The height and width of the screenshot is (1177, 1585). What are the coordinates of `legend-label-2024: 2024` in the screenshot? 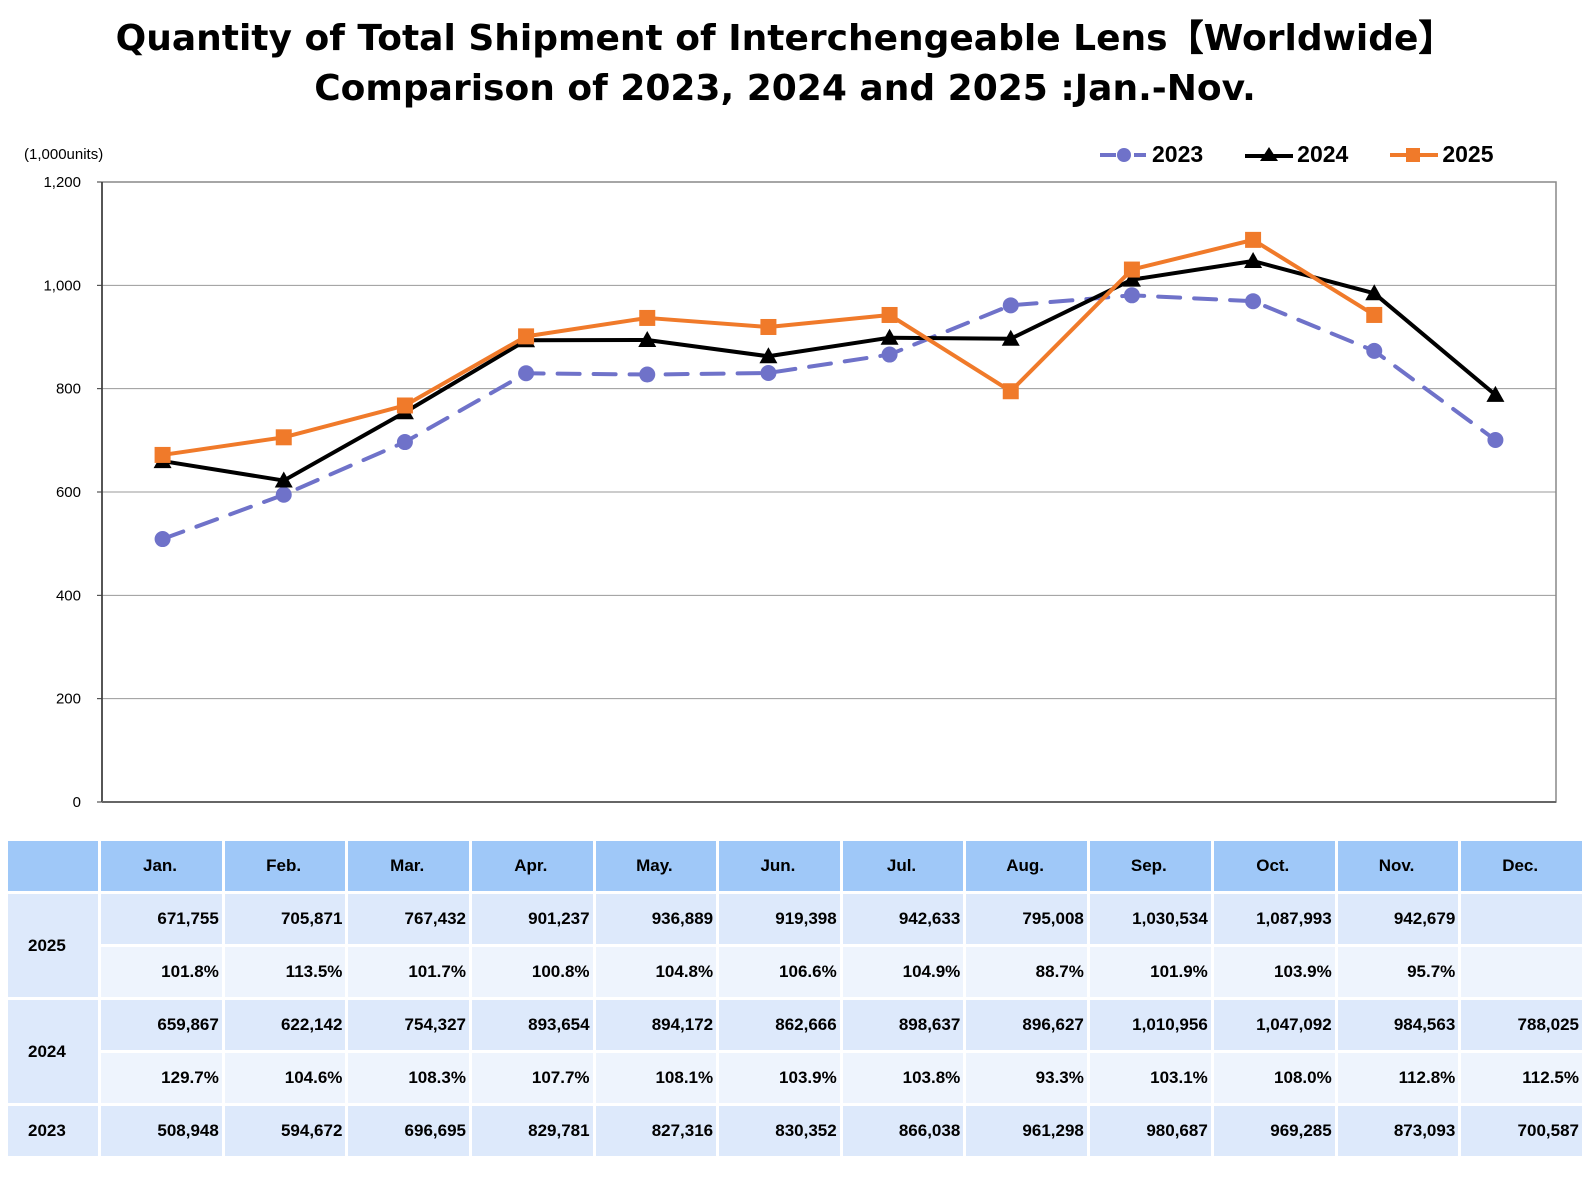 It's located at (1323, 154).